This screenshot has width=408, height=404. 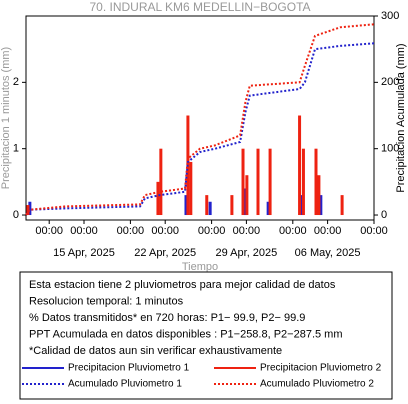 What do you see at coordinates (165, 253) in the screenshot?
I see `x-date-label: 22 Apr, 2025` at bounding box center [165, 253].